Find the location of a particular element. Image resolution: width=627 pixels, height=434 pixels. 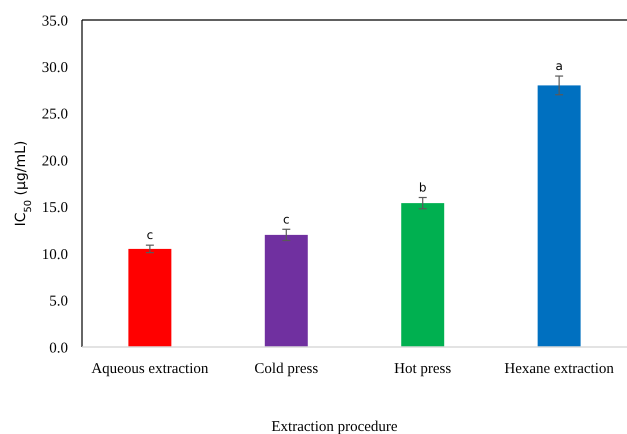

y-tick-label: 0.0 is located at coordinates (58, 348).